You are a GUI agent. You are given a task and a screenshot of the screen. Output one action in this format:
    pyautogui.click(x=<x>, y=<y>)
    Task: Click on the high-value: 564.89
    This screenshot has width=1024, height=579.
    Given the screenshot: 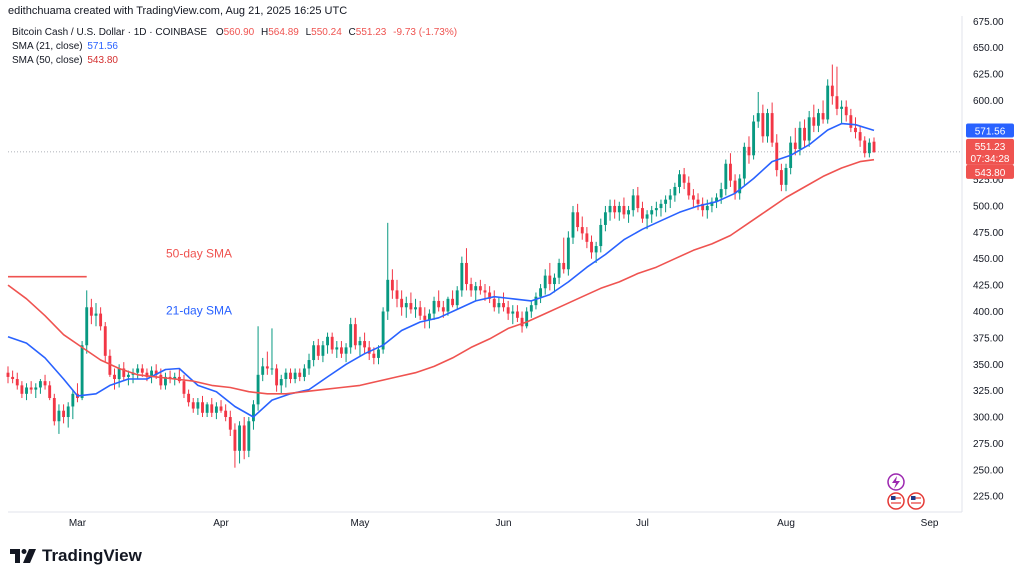 What is the action you would take?
    pyautogui.click(x=283, y=32)
    